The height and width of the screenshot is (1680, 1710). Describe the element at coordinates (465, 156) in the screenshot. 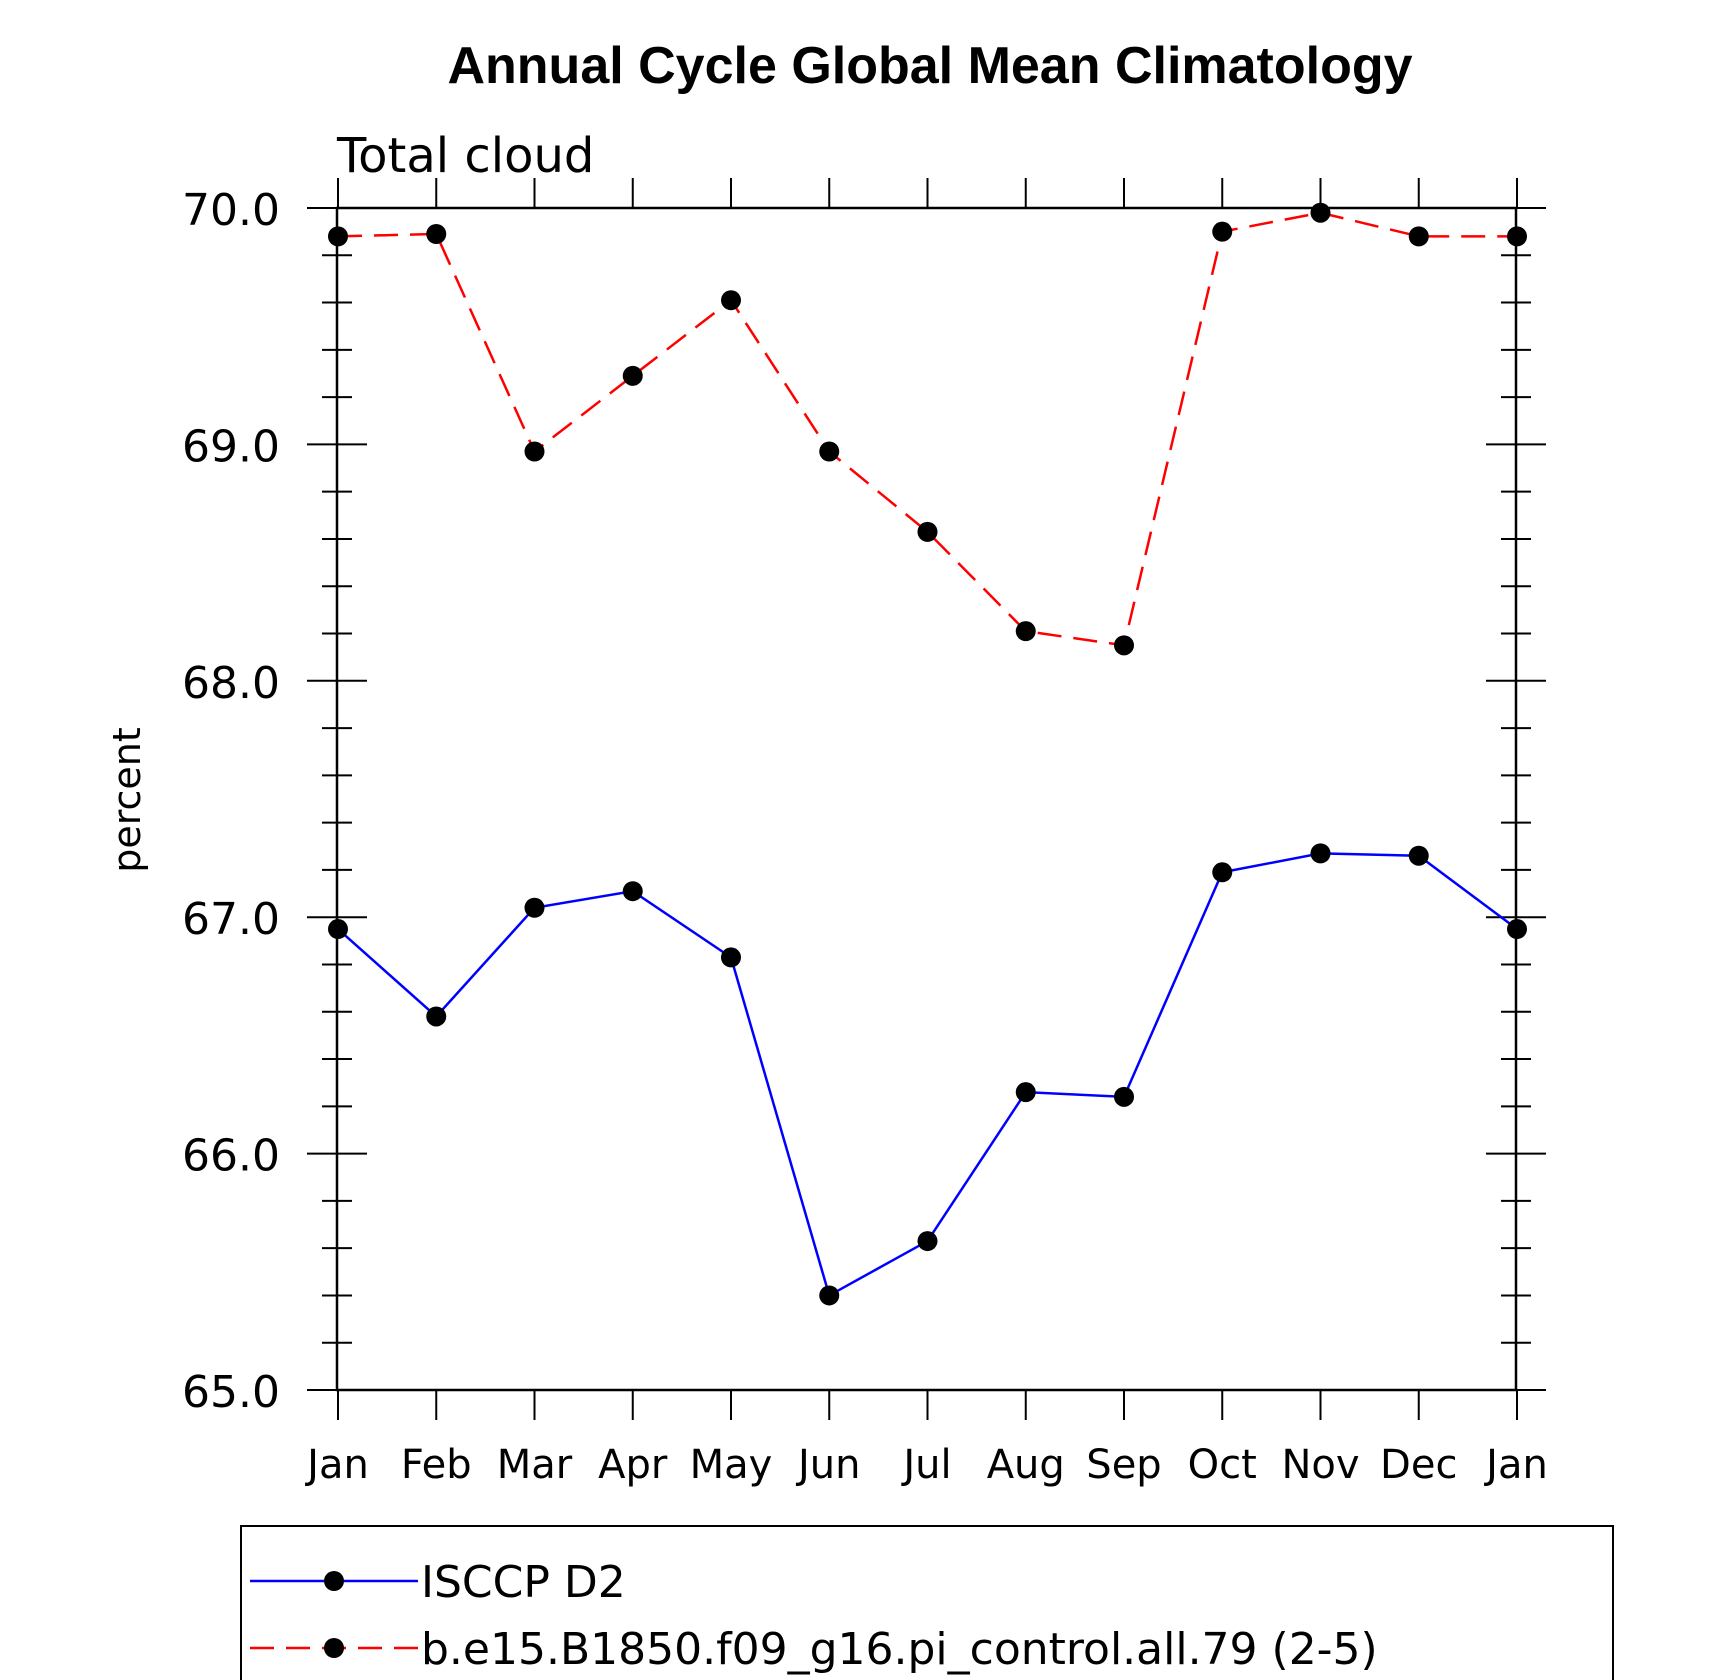

I see `chart-subtitle: Total cloud` at that location.